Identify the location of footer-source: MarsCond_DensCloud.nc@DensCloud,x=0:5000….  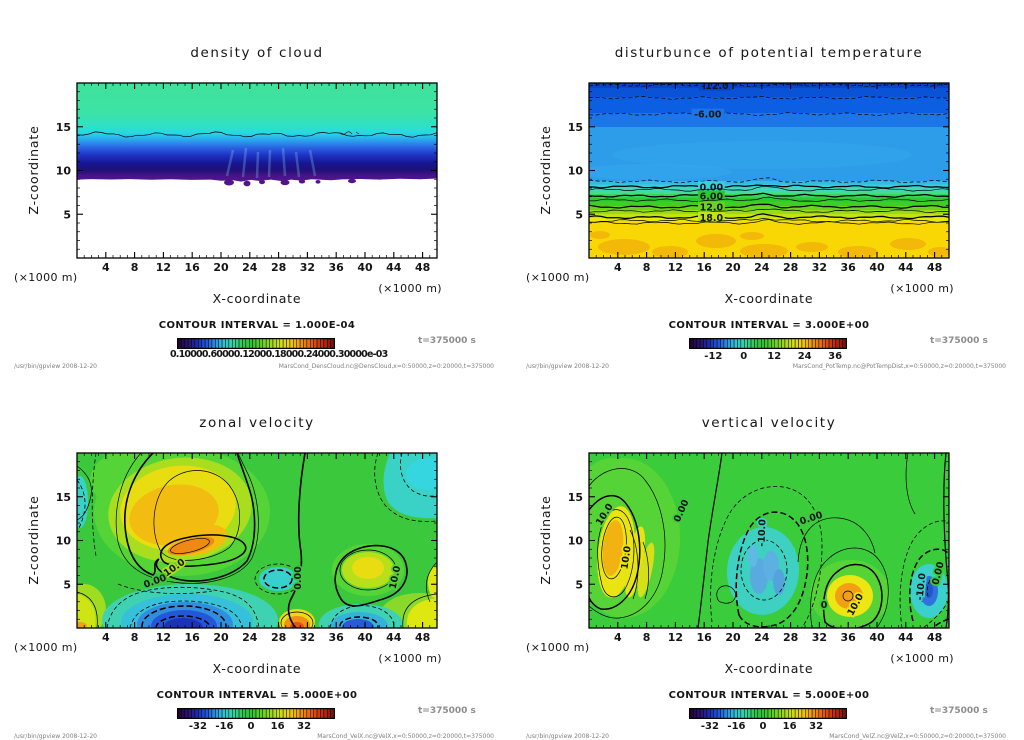
(386, 366).